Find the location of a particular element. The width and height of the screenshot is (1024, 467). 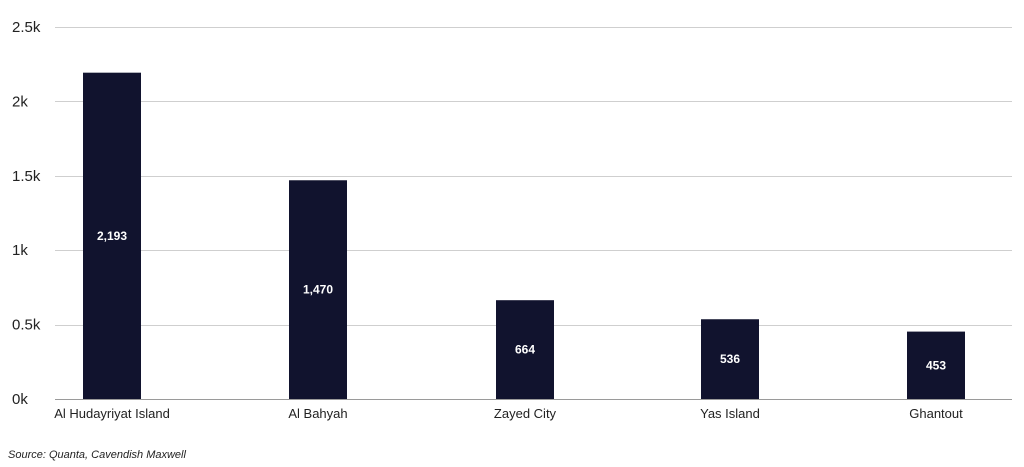

x-tick-label: Yas Island is located at coordinates (730, 413).